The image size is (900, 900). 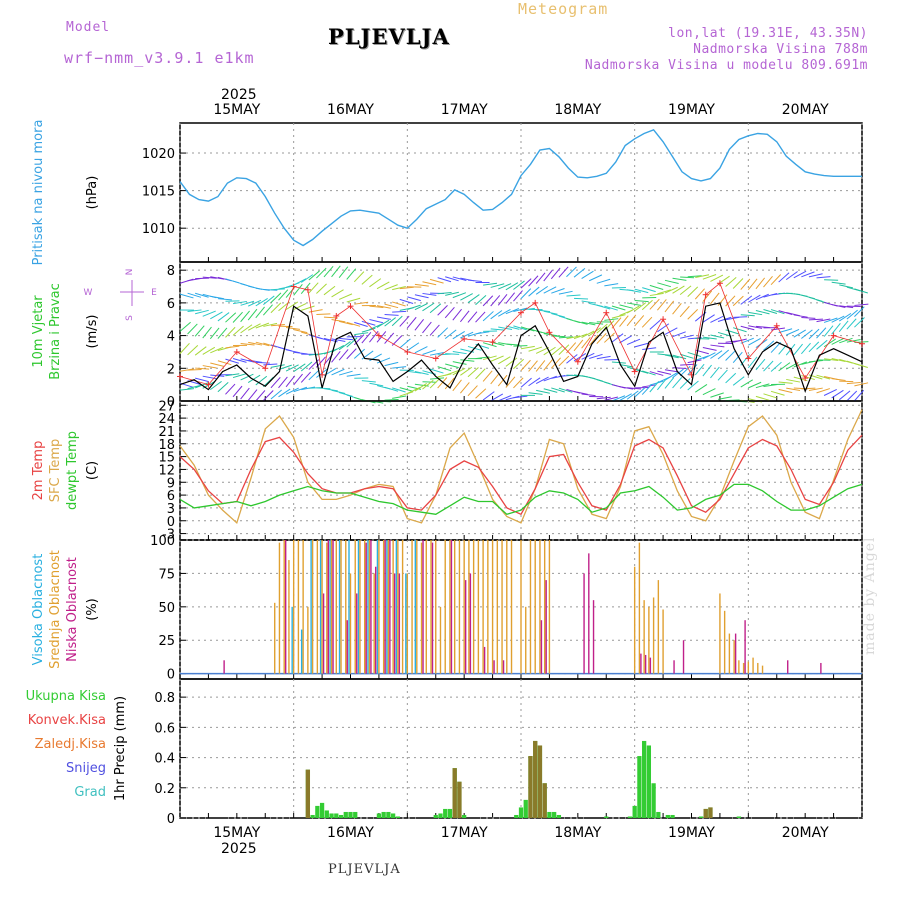 What do you see at coordinates (535, 779) in the screenshot?
I see `conv-precip-bar` at bounding box center [535, 779].